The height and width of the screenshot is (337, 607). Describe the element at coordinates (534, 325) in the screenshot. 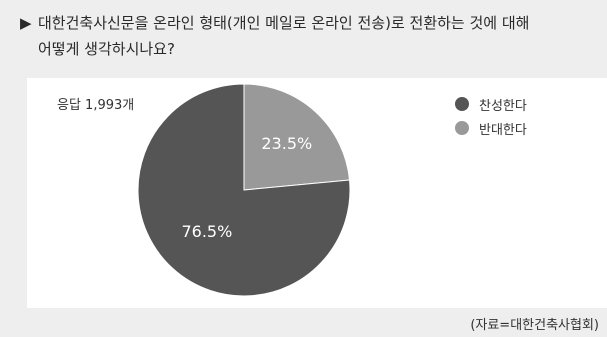

I see `source-note: (자료=대한건축사협회)` at that location.